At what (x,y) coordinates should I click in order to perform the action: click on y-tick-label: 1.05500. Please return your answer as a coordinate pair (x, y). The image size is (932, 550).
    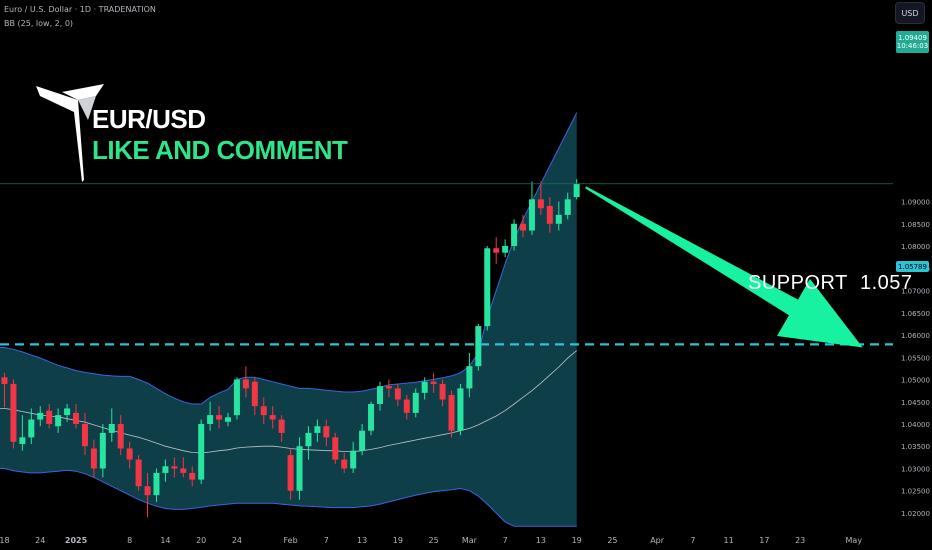
    Looking at the image, I should click on (915, 358).